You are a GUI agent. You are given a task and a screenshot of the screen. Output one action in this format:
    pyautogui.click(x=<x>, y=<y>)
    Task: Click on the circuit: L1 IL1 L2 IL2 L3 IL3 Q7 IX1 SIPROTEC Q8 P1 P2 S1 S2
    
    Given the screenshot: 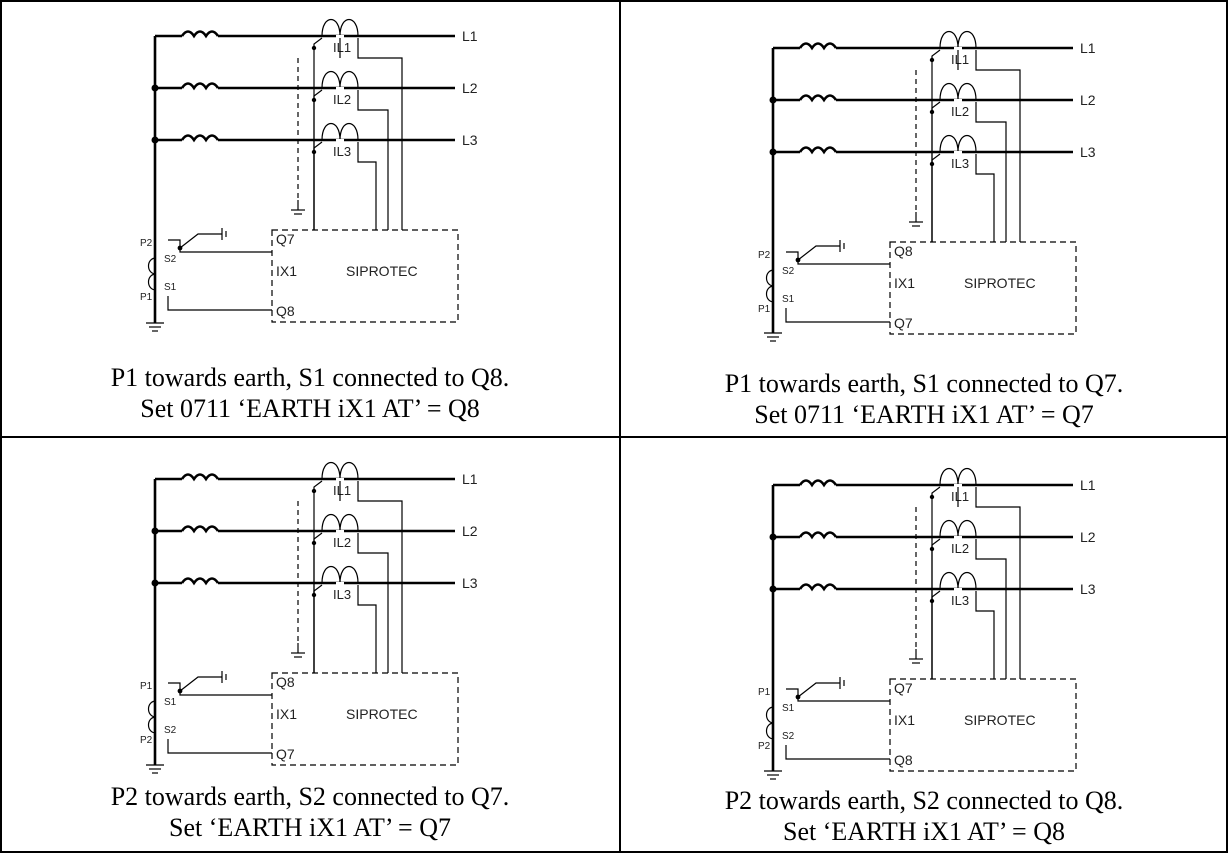 What is the action you would take?
    pyautogui.click(x=927, y=623)
    